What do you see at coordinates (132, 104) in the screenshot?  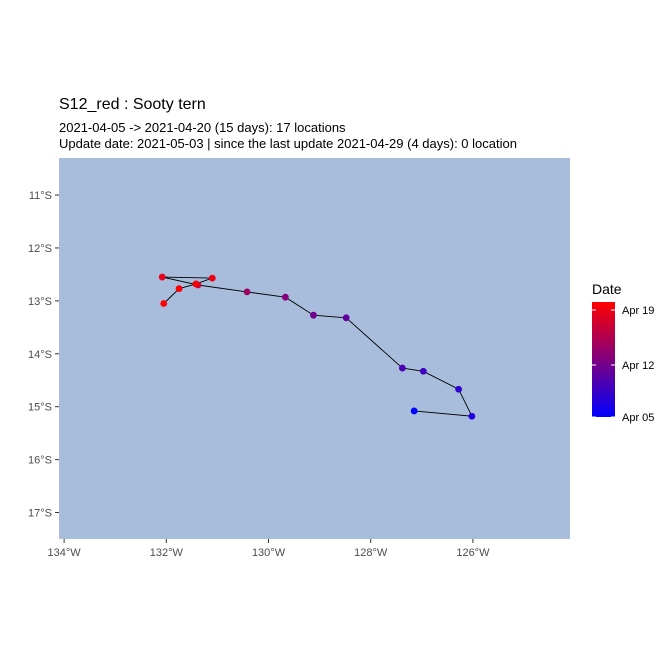 I see `chart-title: S12_red : Sooty tern` at bounding box center [132, 104].